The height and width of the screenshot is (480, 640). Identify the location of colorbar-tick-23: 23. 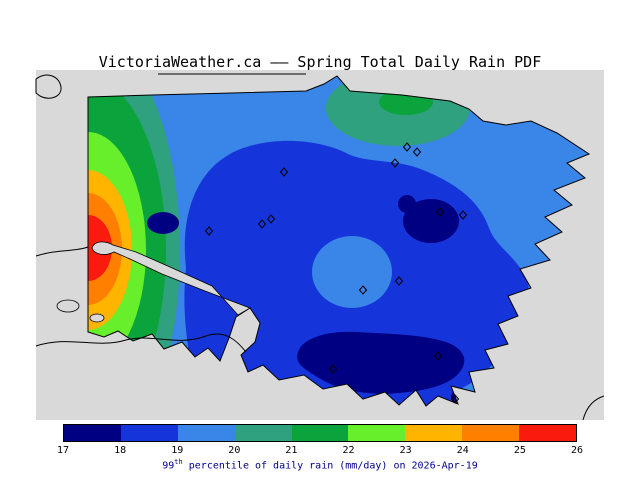
(405, 450).